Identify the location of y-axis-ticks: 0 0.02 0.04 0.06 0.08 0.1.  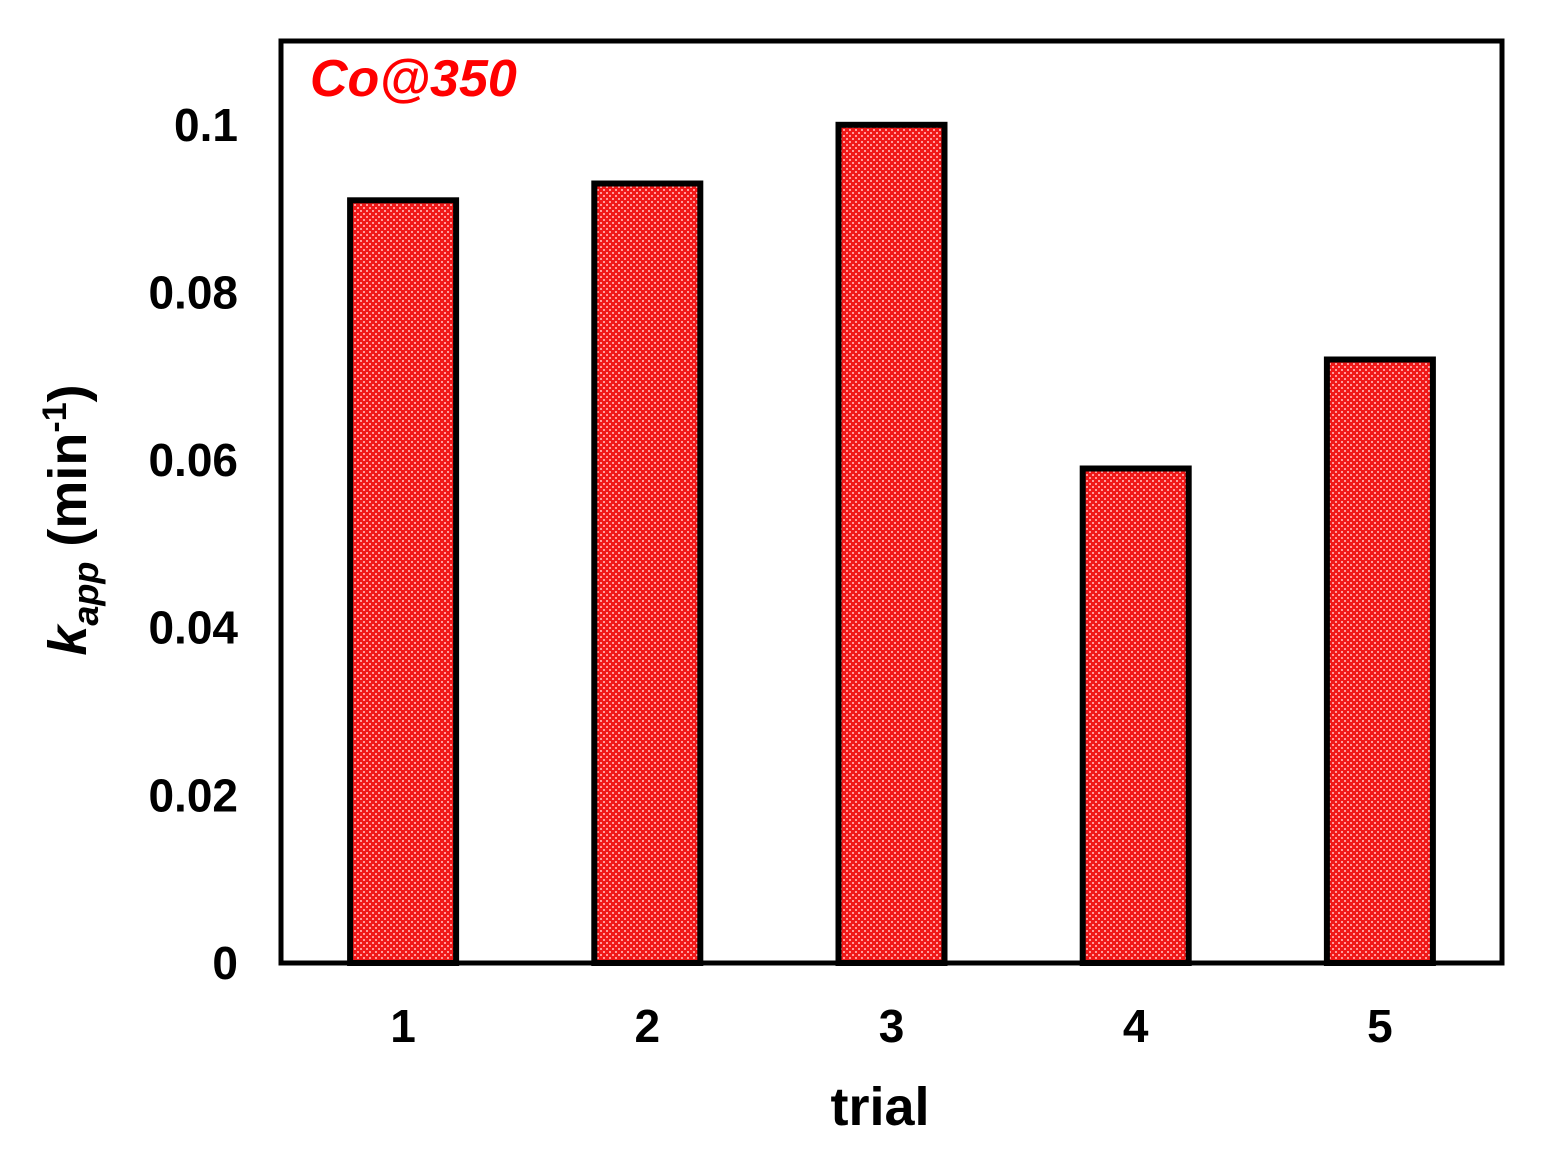
(193, 544).